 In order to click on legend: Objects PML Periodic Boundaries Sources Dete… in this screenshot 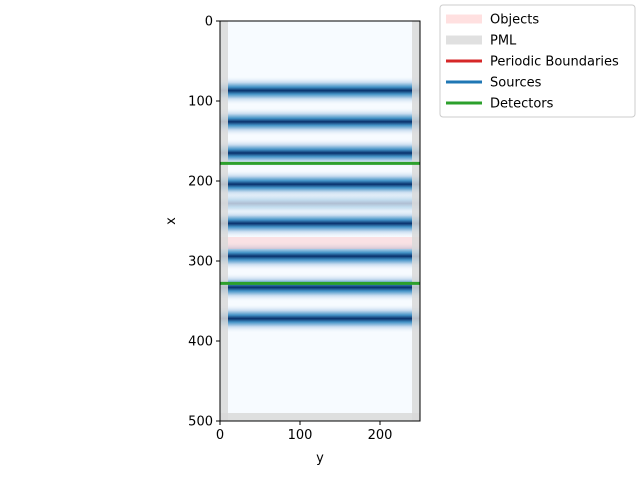, I will do `click(537, 61)`.